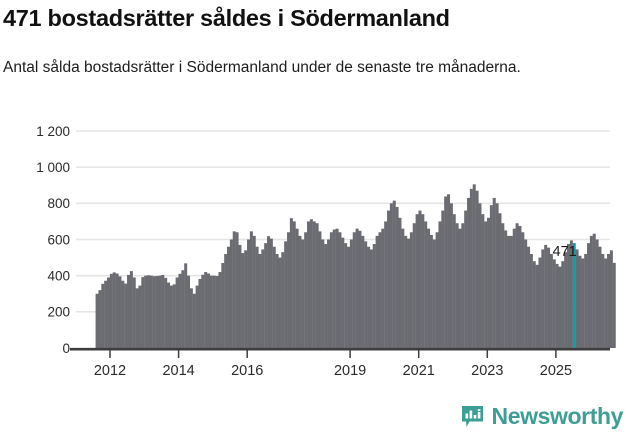 The width and height of the screenshot is (631, 439). What do you see at coordinates (350, 371) in the screenshot?
I see `x-axis-tick-label: 2019` at bounding box center [350, 371].